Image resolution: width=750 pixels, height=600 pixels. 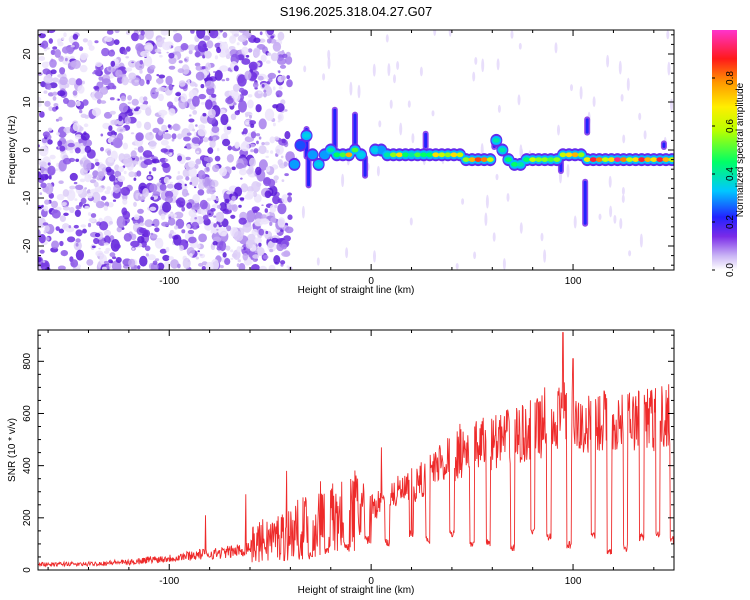 I want to click on x-tick-label: -100, so click(x=169, y=281).